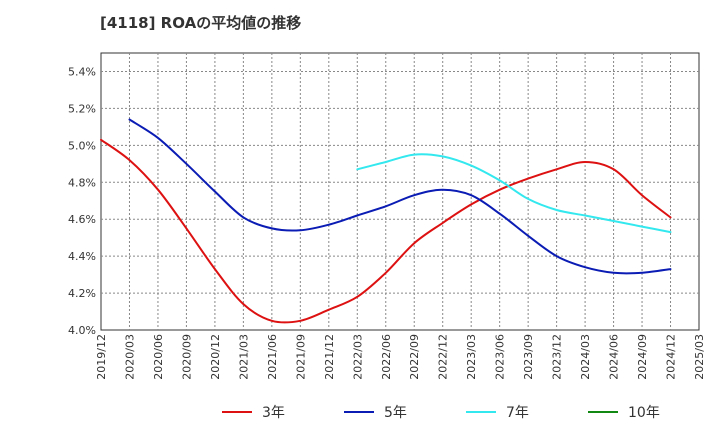  Describe the element at coordinates (357, 357) in the screenshot. I see `x-tick-label: 2022/03` at that location.